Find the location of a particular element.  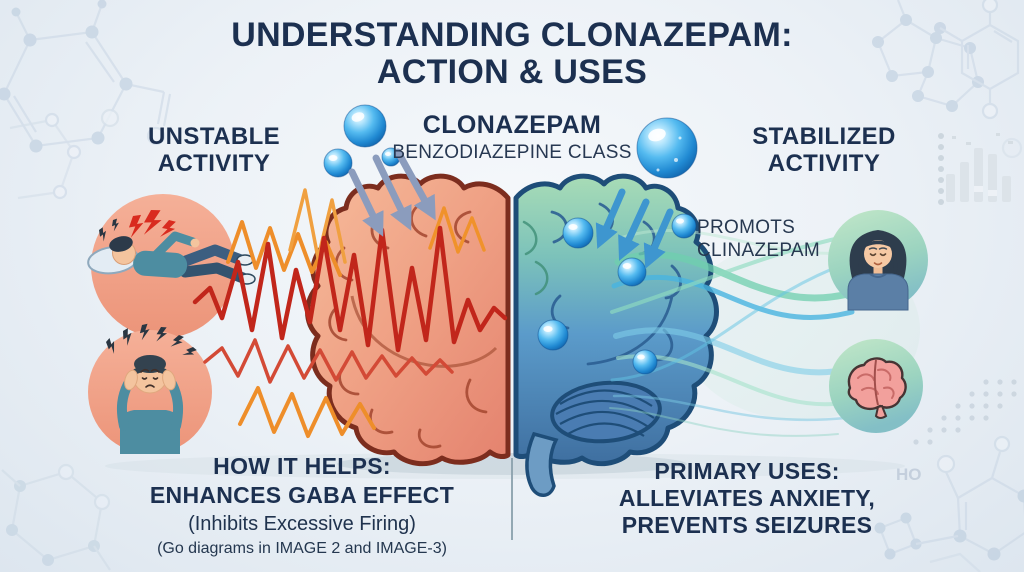

page-title-line1: UNDERSTANDING CLONAZEPAM: is located at coordinates (512, 35).